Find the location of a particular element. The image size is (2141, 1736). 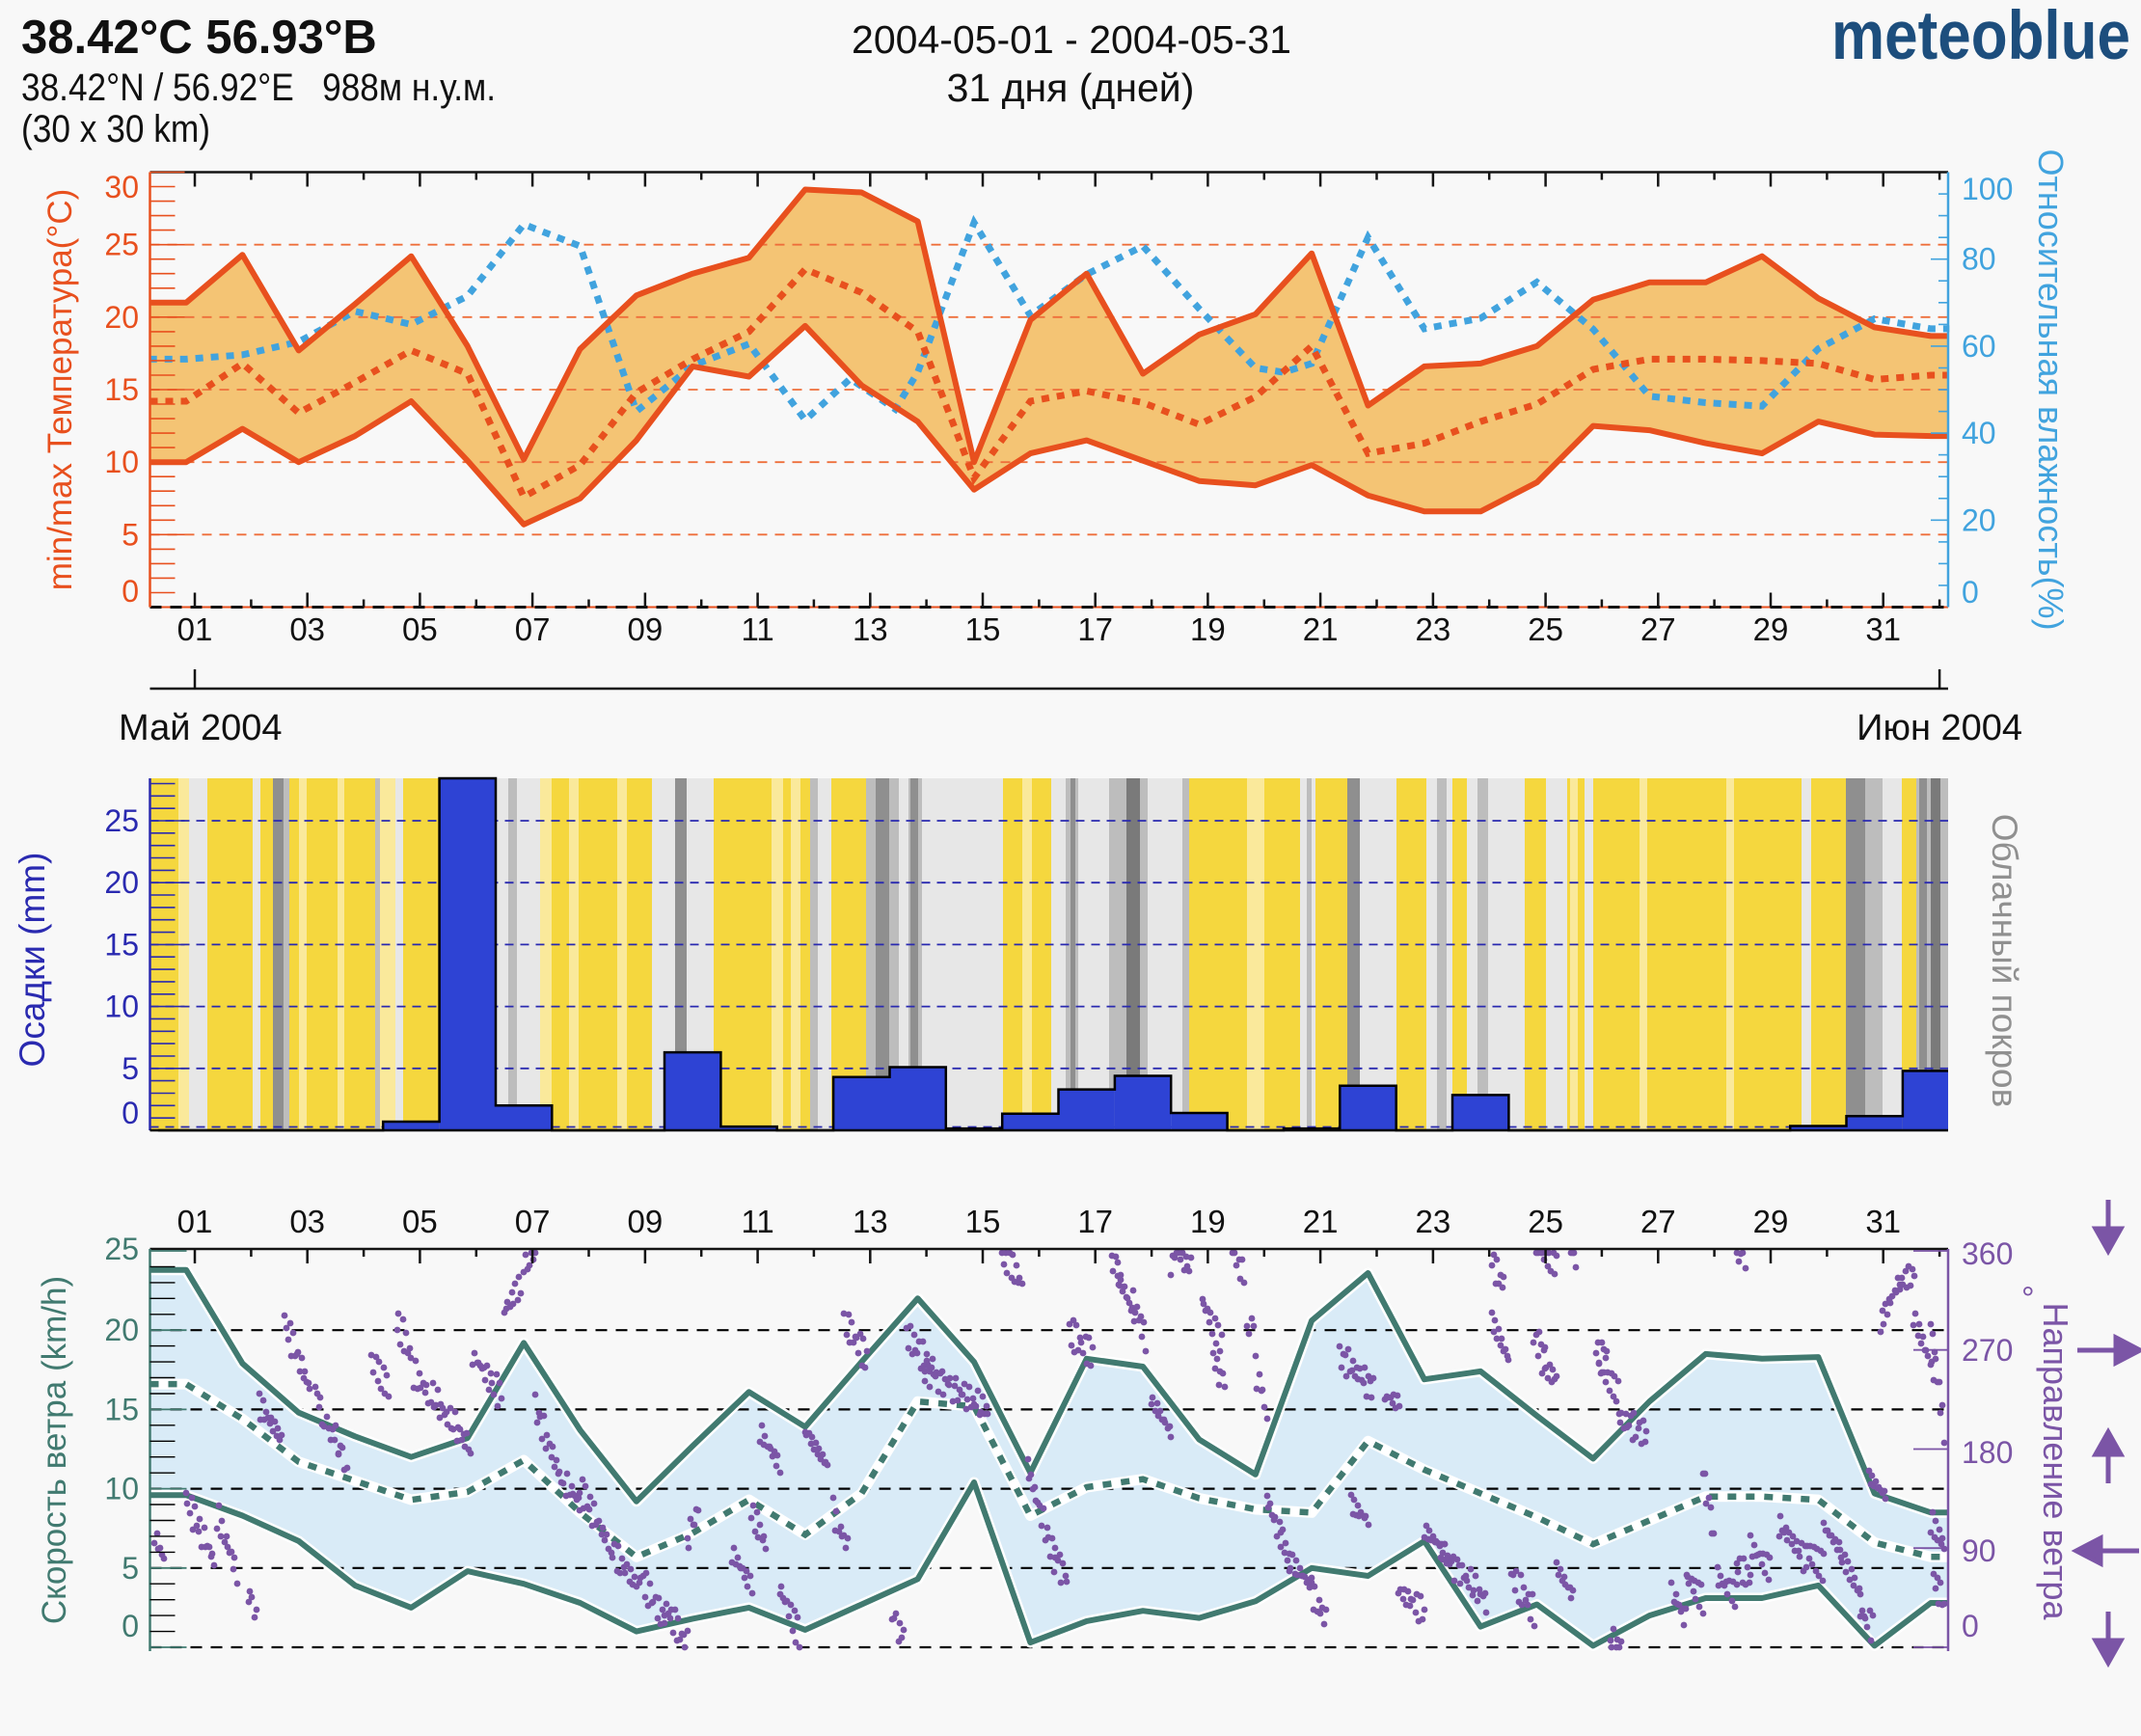

svg-text: Направление ветра is located at coordinates (2055, 1462).